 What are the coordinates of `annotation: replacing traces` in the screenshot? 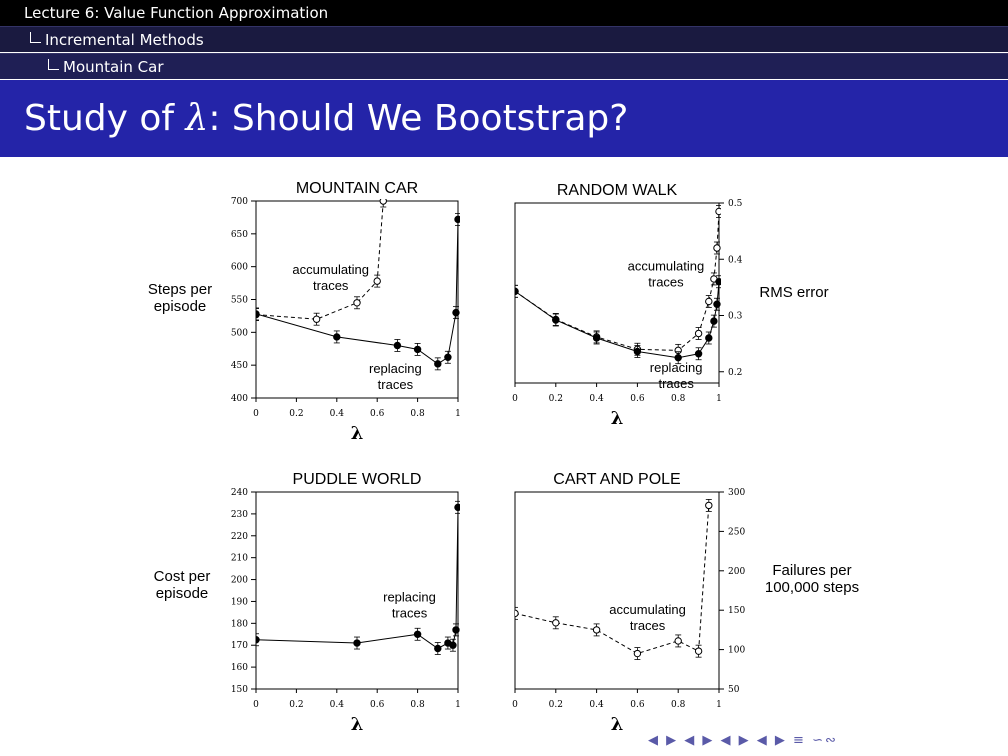 It's located at (395, 376).